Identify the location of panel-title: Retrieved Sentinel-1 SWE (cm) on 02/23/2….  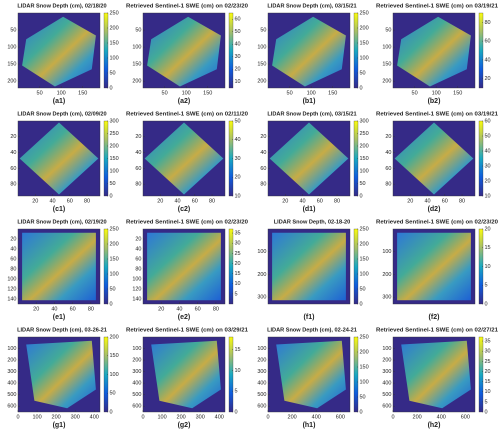
(437, 222).